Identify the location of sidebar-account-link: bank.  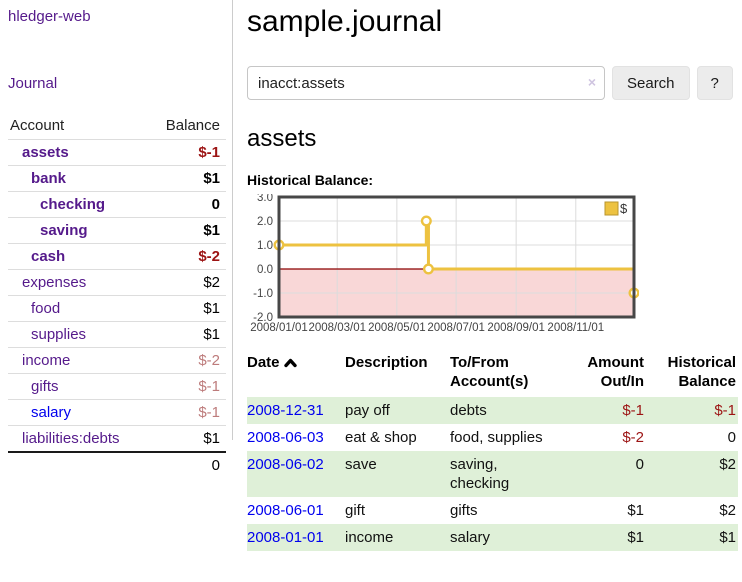
(49, 178).